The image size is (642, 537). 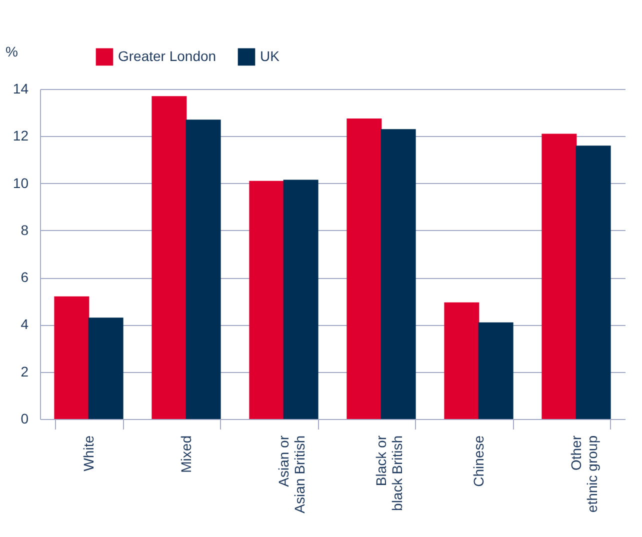 What do you see at coordinates (20, 88) in the screenshot?
I see `y-tick-label: 14` at bounding box center [20, 88].